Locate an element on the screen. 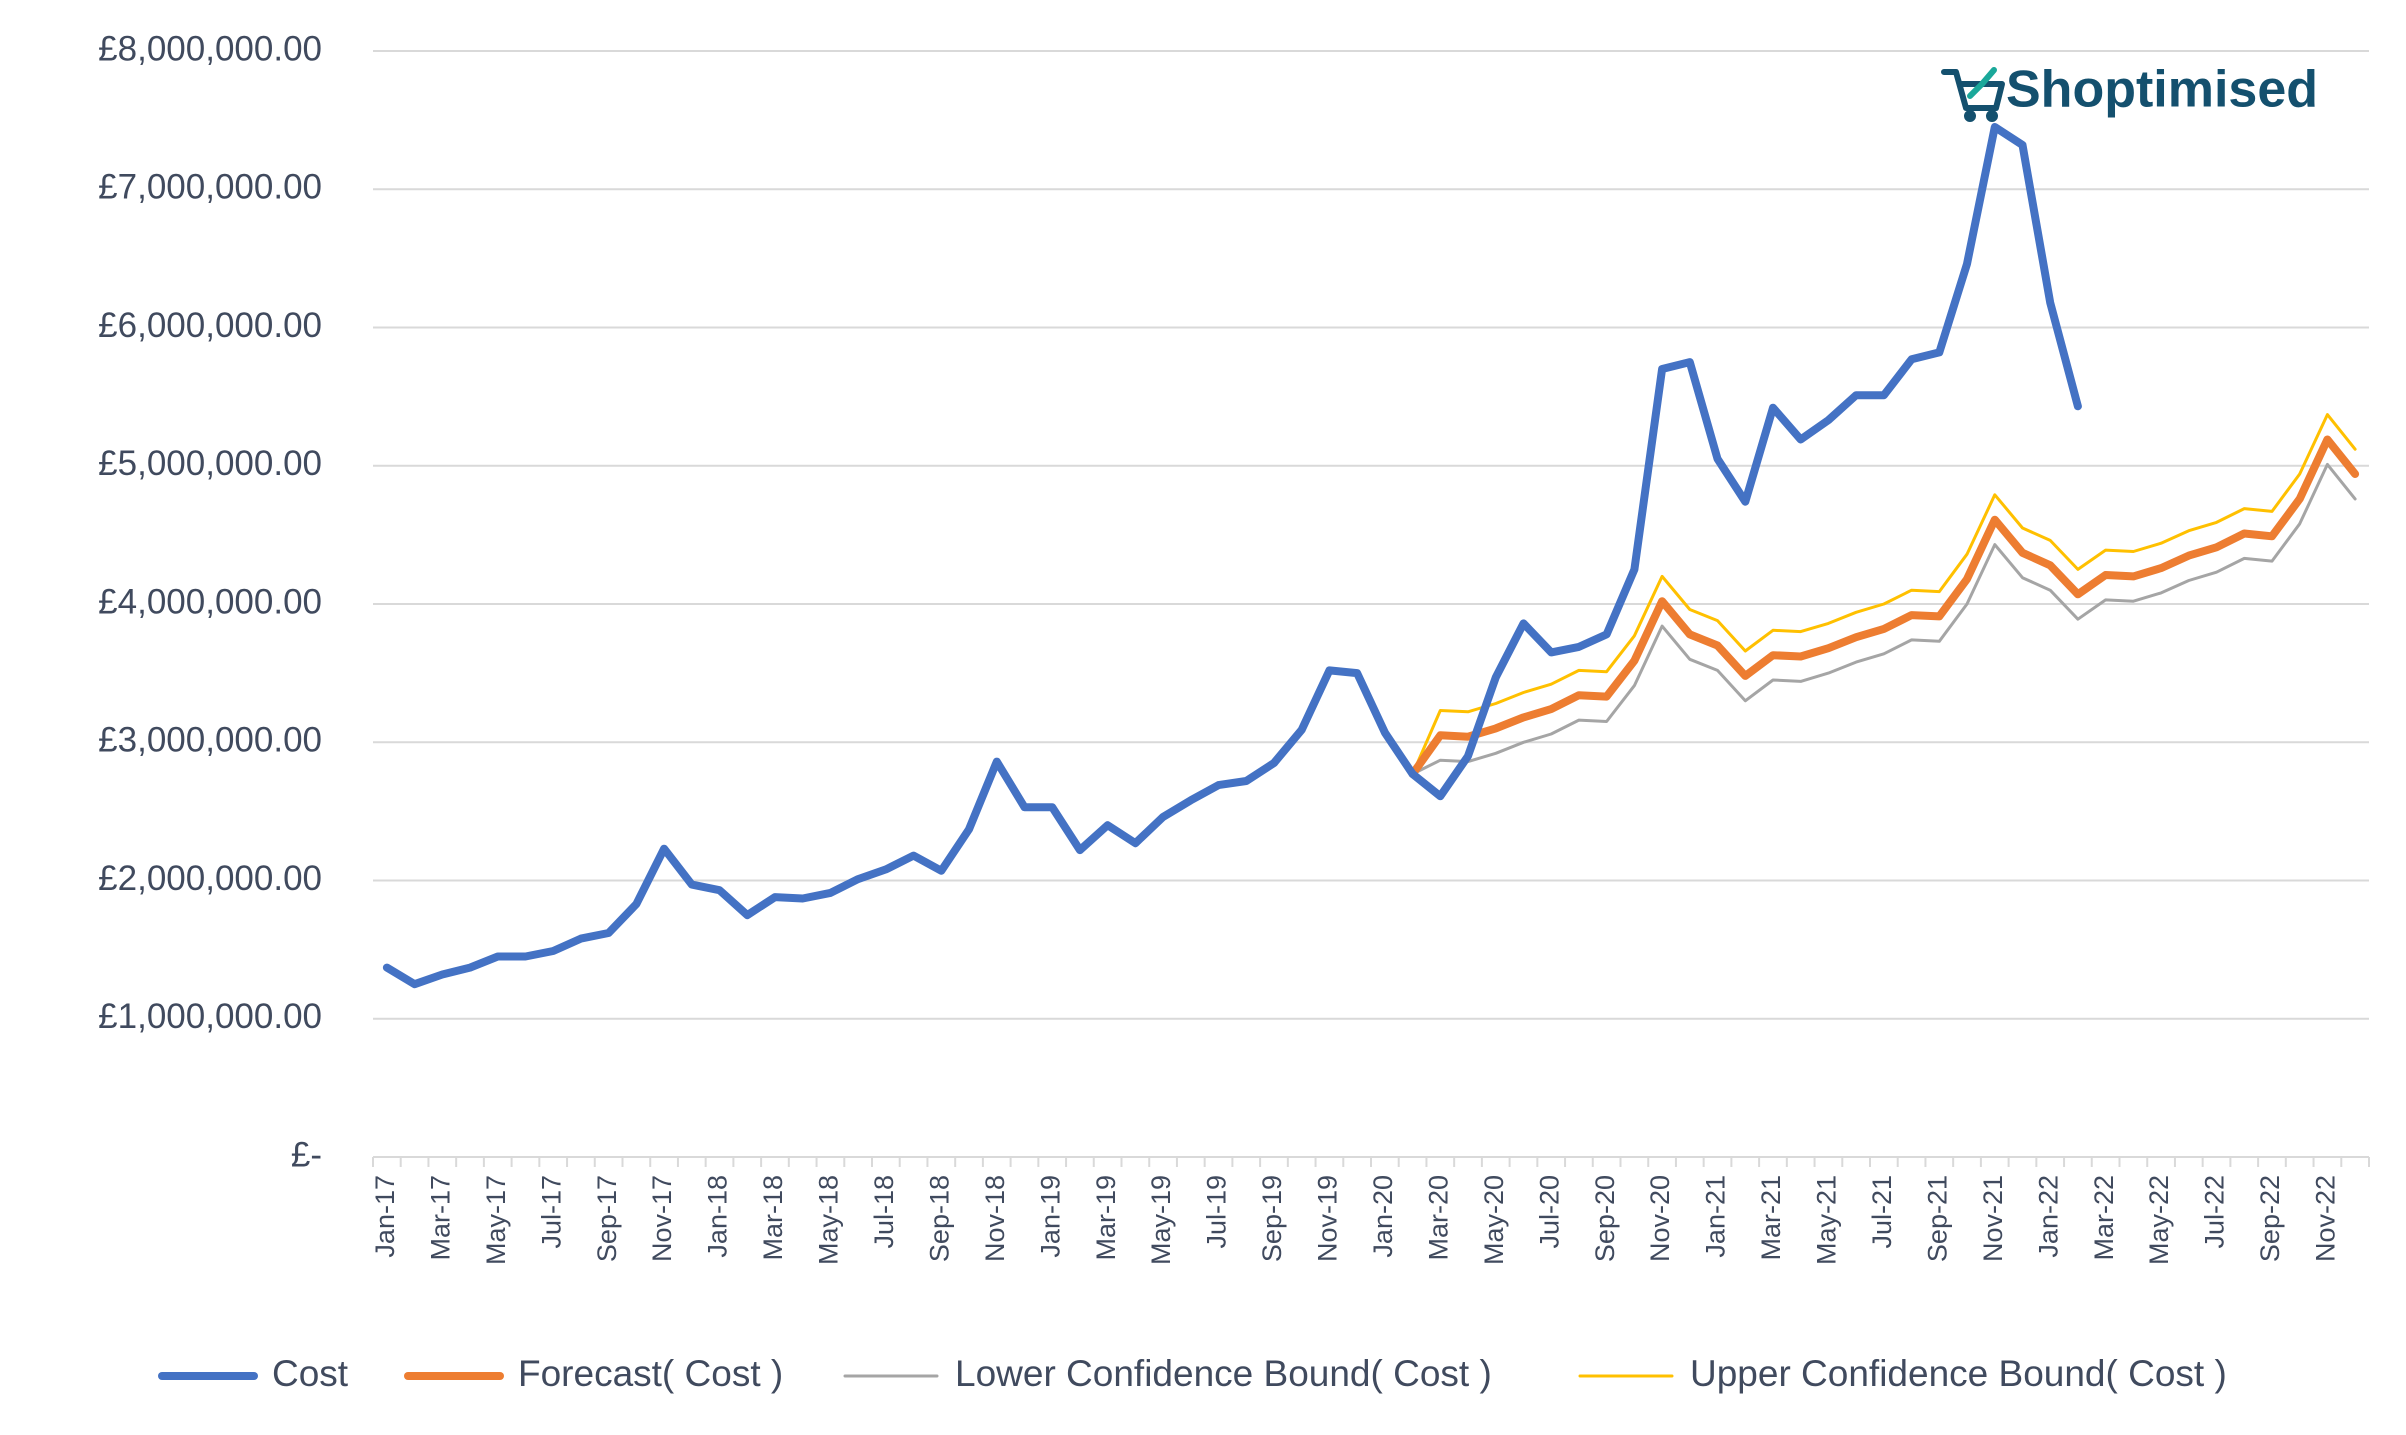 The height and width of the screenshot is (1435, 2406). x-tick-label: Mar-19 is located at coordinates (1106, 1218).